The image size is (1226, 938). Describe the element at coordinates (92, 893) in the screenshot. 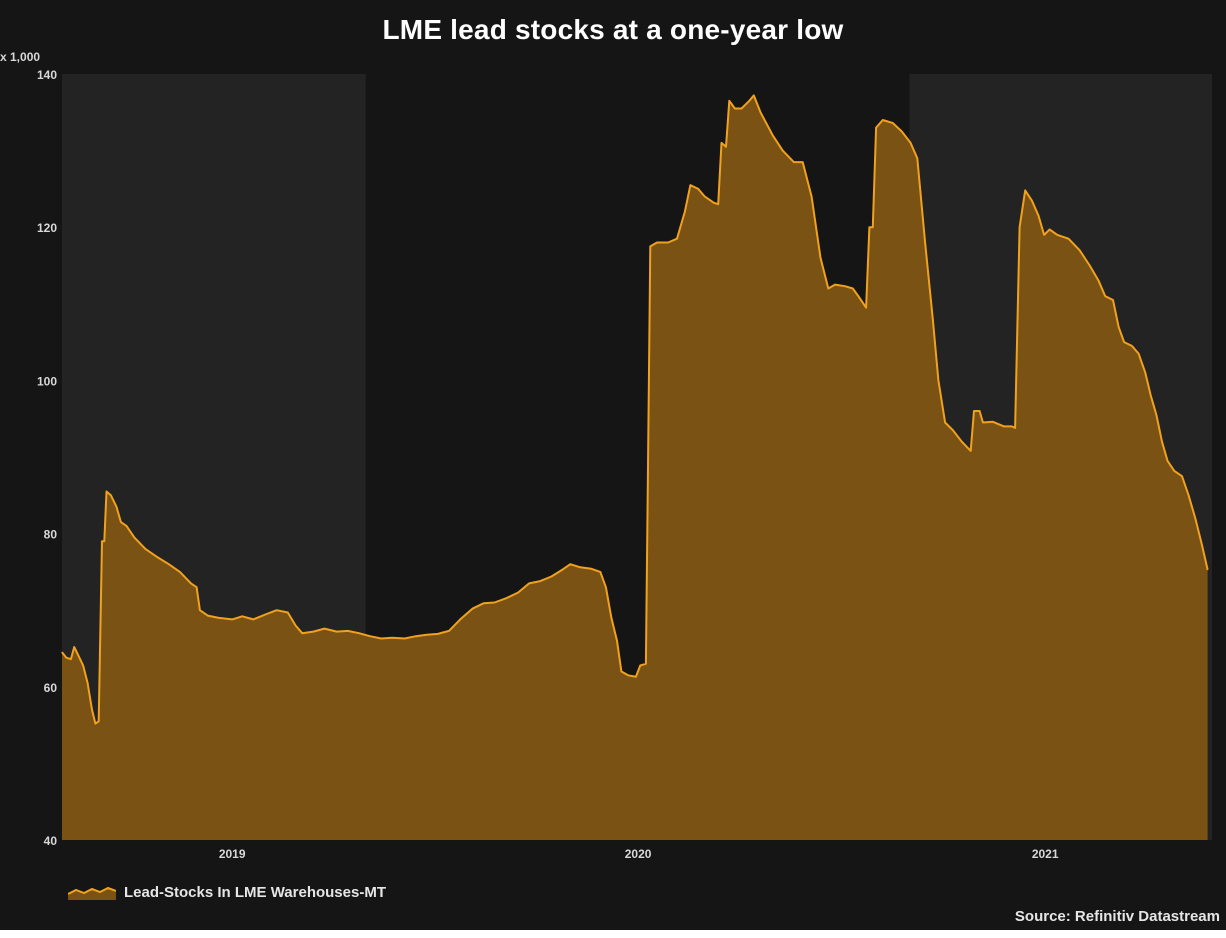

I see `legend-swatch-icon` at that location.